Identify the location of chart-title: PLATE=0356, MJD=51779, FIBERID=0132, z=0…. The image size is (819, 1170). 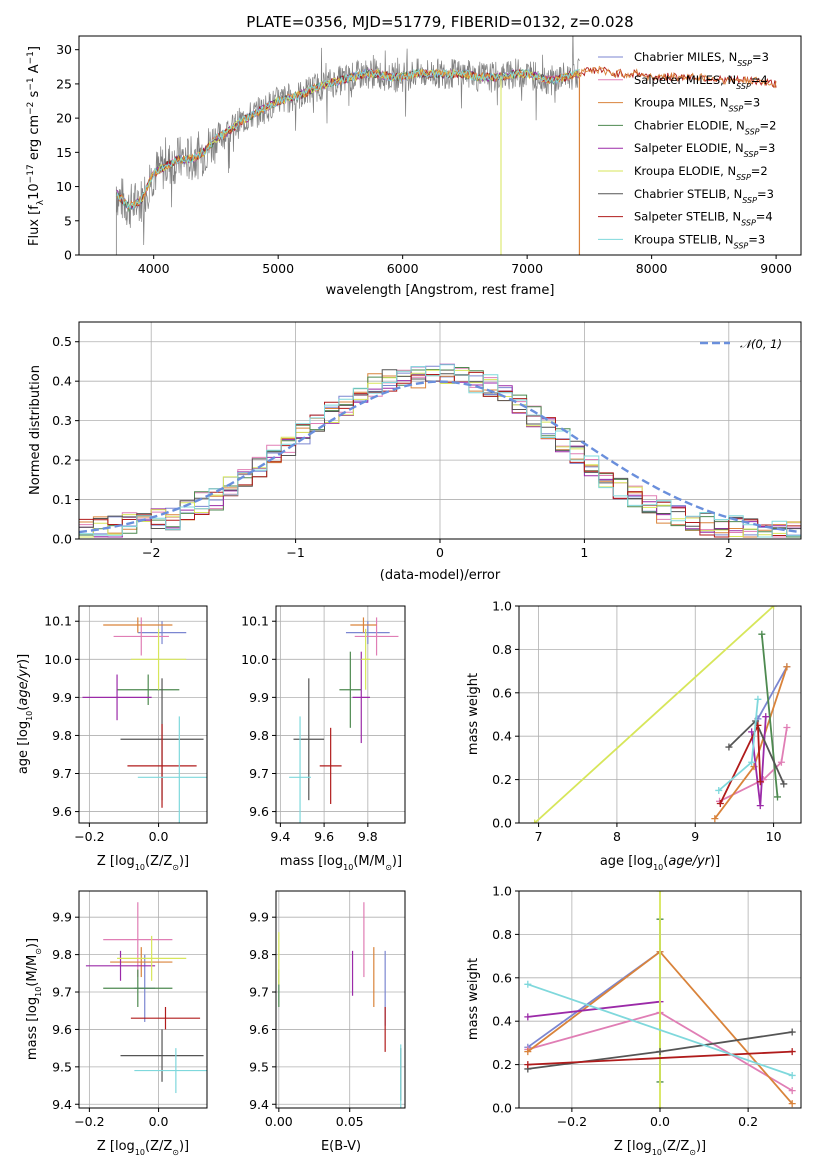
(439, 22).